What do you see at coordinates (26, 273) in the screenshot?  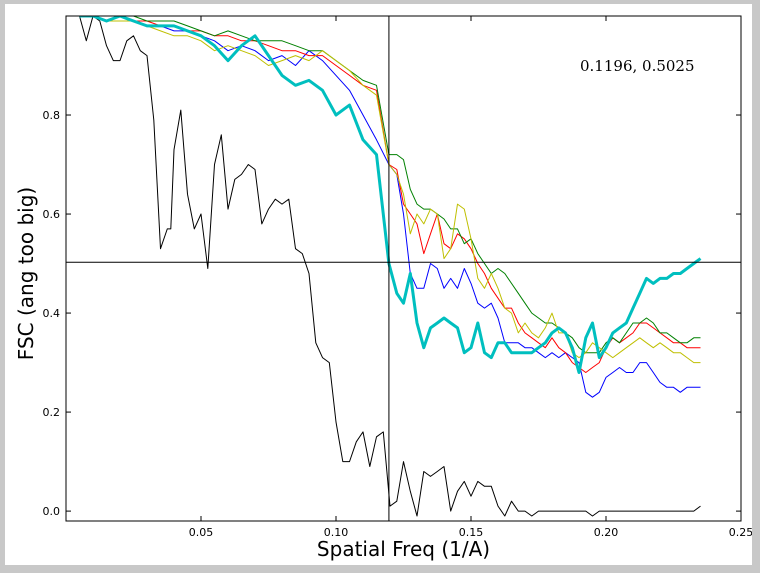 I see `y-axis-label: FSC (ang too big)` at bounding box center [26, 273].